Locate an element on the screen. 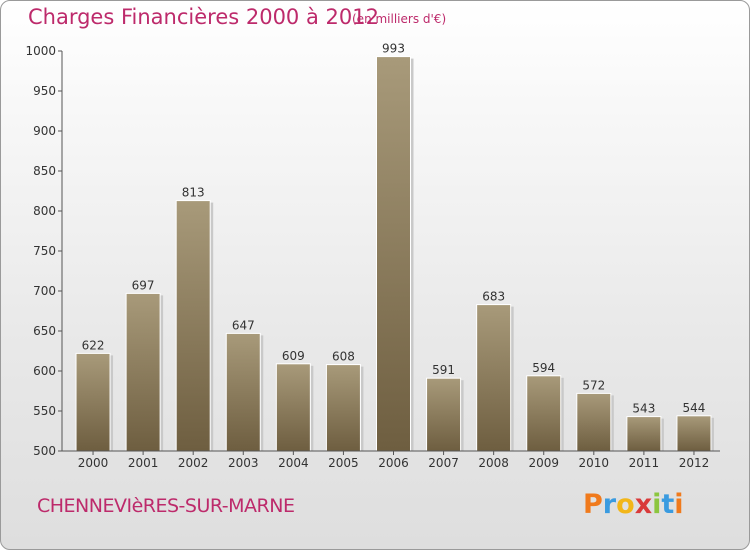 The width and height of the screenshot is (750, 550). x-tick-label: 2004 is located at coordinates (293, 463).